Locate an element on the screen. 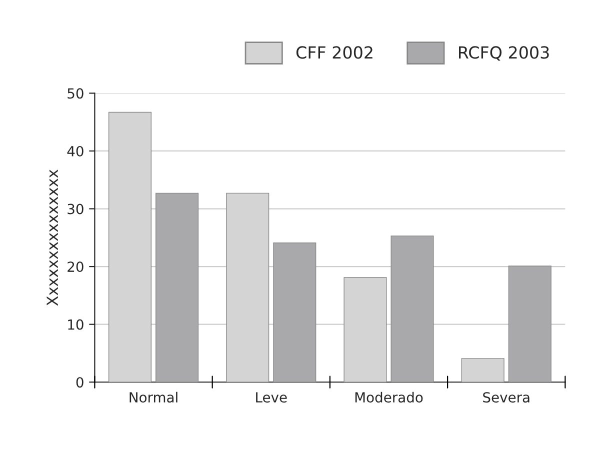 This screenshot has width=611, height=466. y-tick-label: 20 is located at coordinates (76, 267).